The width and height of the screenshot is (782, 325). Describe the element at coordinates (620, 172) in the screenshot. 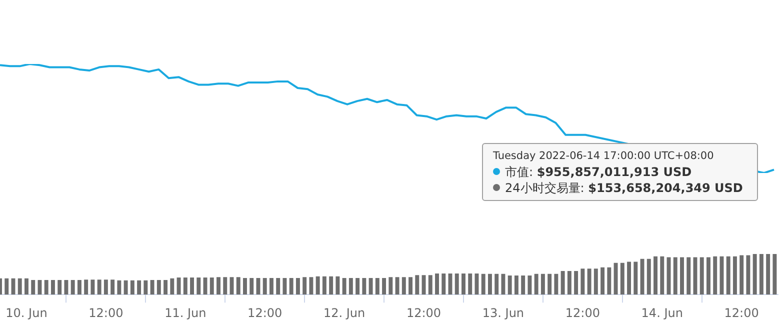

I see `tooltip-box: Tuesday 2022-06-14 17:00:00 UTC+08:00 市值: $955,857,011,913 USD 24小时交易量: $153,658,204,349 USD` at that location.